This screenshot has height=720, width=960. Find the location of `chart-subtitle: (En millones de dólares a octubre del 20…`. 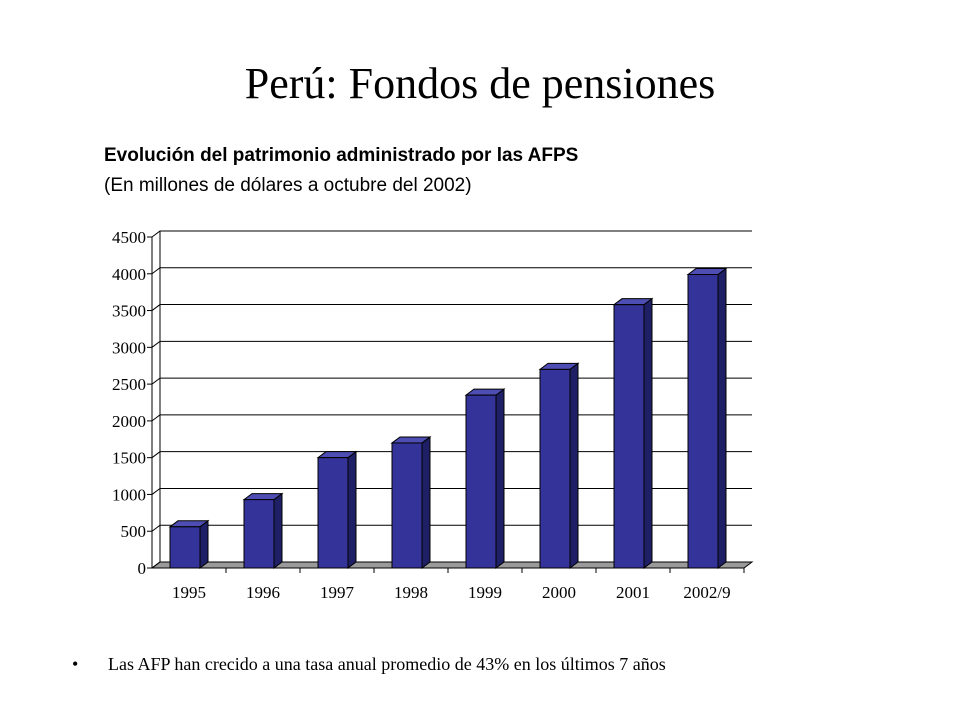

chart-subtitle: (En millones de dólares a octubre del 20… is located at coordinates (288, 185).